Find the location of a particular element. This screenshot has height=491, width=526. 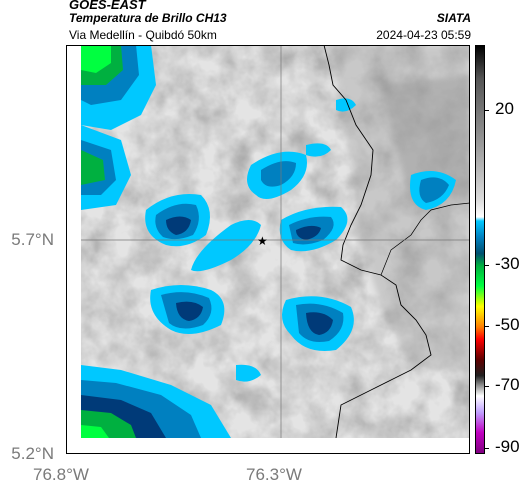

title-product: Temperatura de Brillo CH13 is located at coordinates (148, 18).